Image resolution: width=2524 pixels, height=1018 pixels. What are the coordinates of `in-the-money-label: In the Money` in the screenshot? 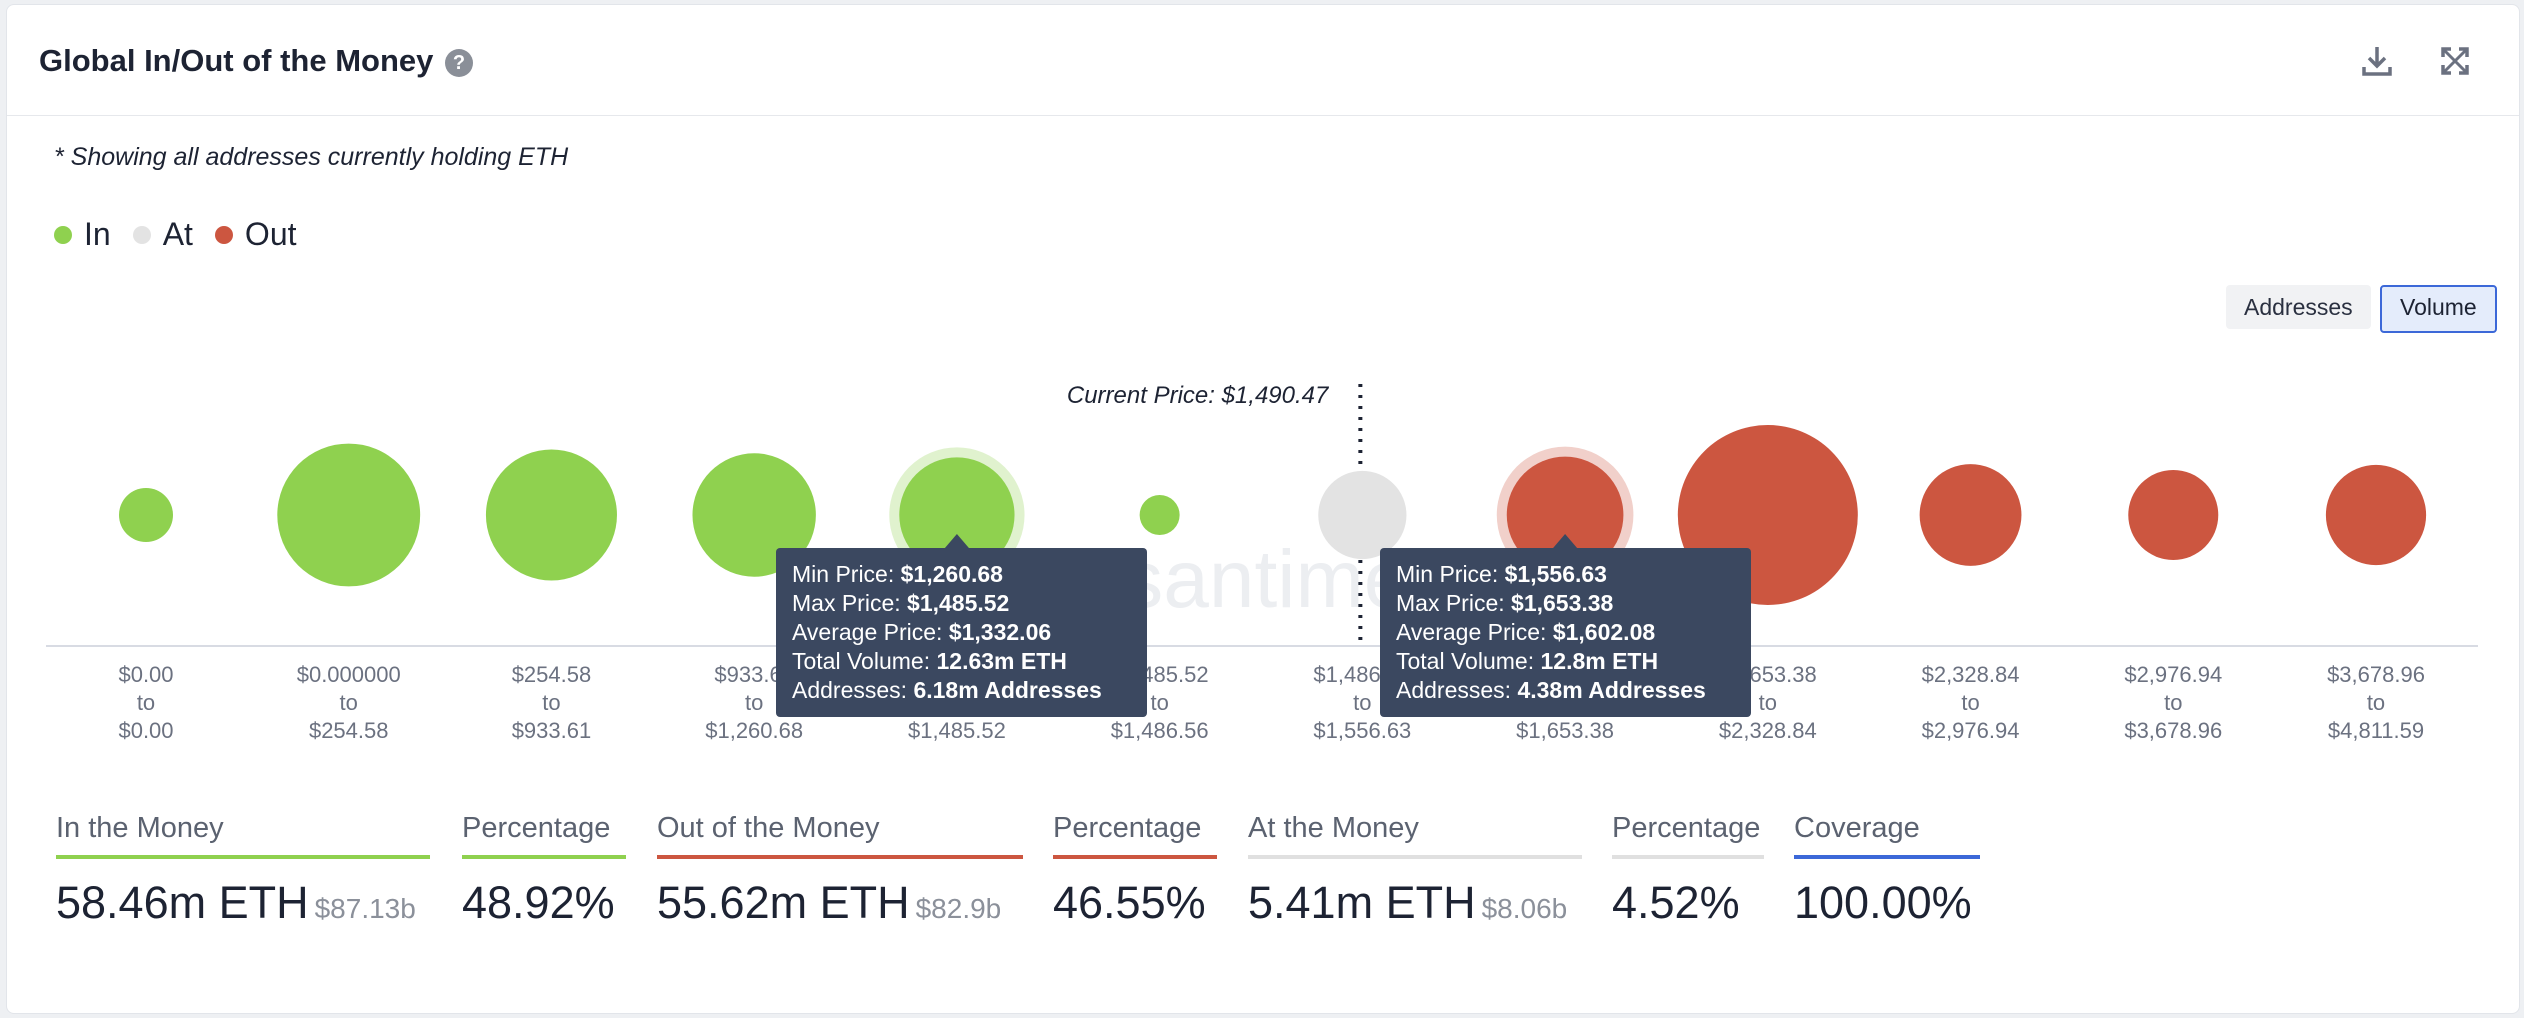 It's located at (243, 835).